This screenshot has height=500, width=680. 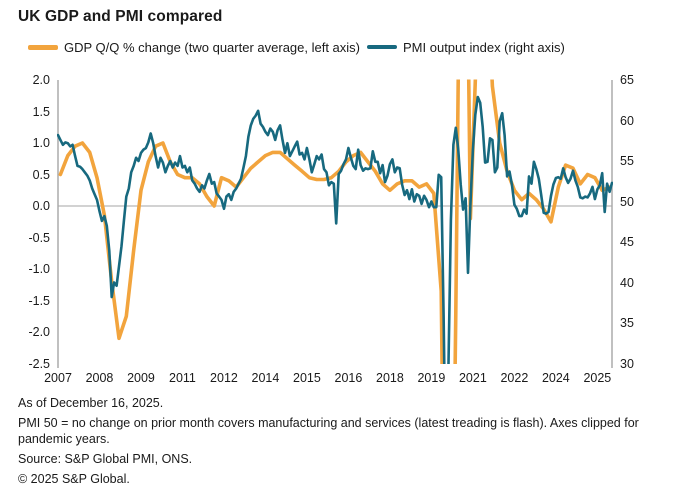 I want to click on source-note: Source: S&P Global PMI, ONS., so click(x=105, y=458).